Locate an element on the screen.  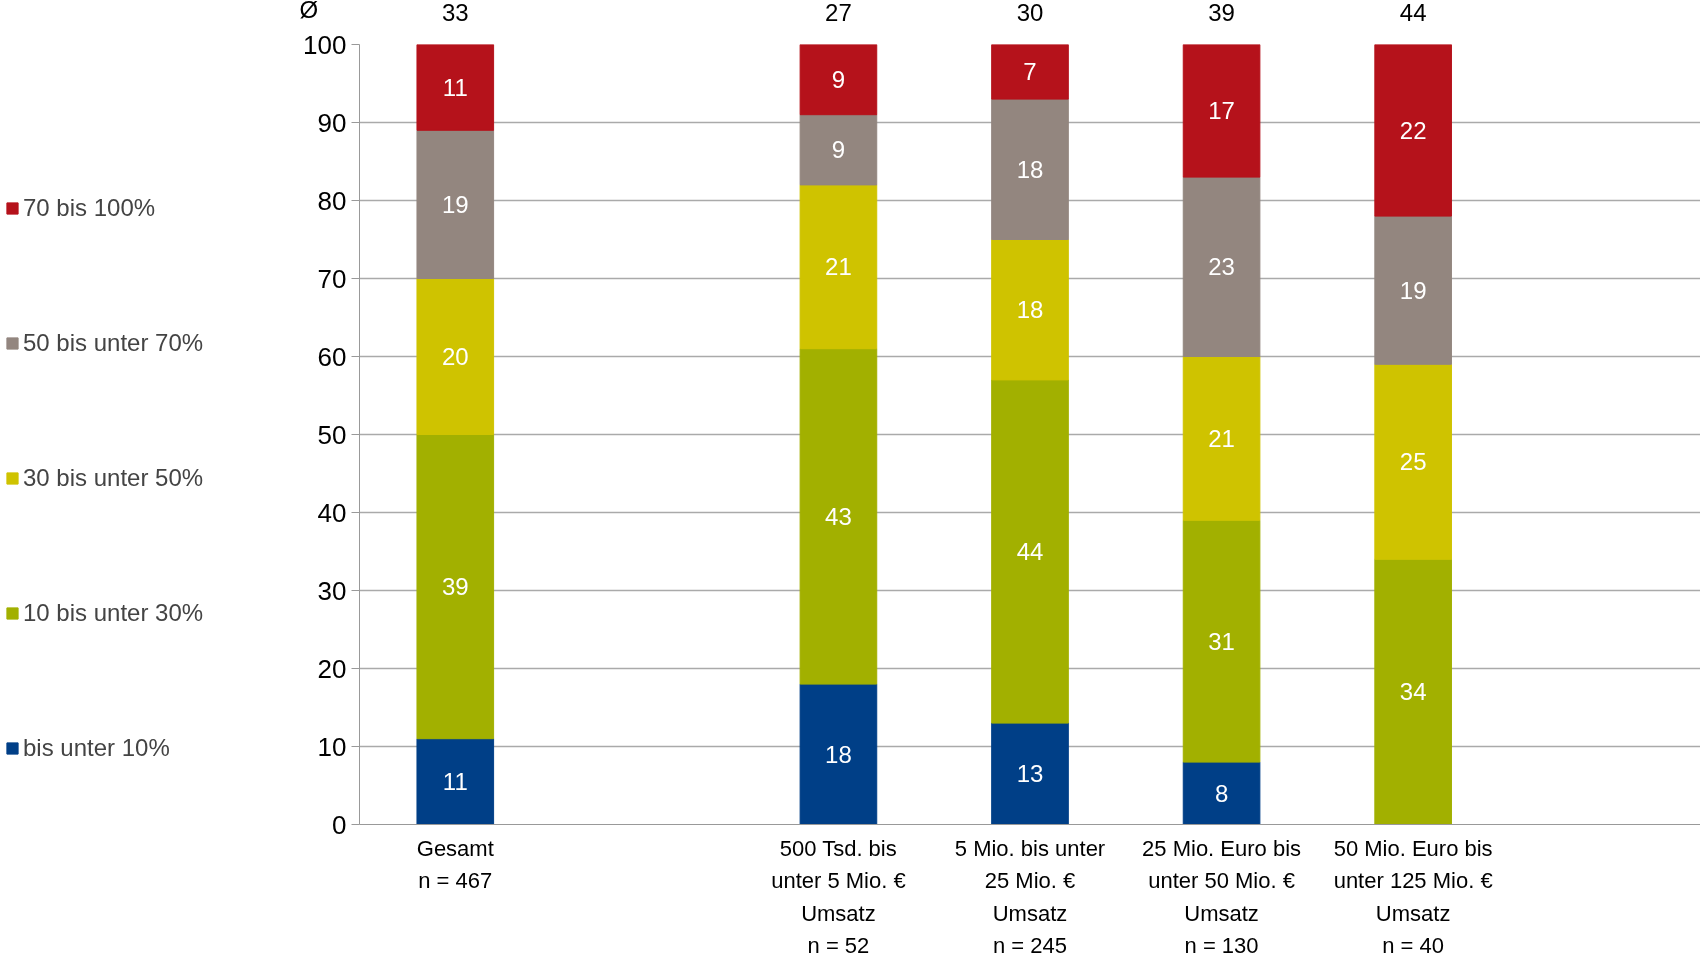
data-label: 43 is located at coordinates (838, 516).